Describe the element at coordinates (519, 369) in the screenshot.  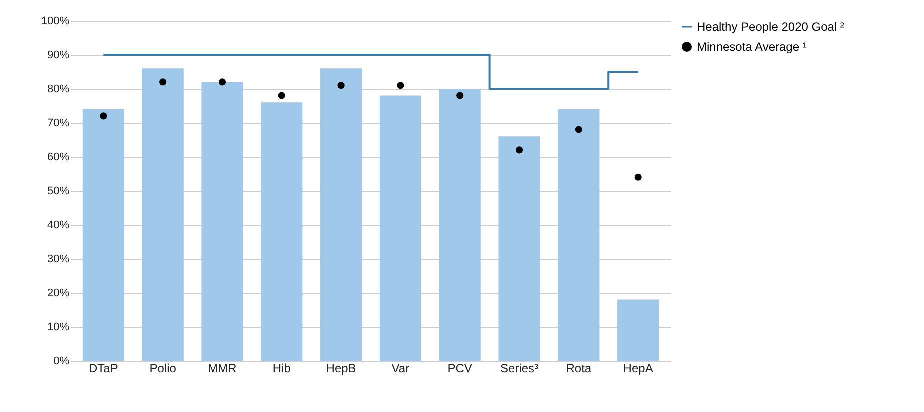
I see `x-tick-label: Series³` at that location.